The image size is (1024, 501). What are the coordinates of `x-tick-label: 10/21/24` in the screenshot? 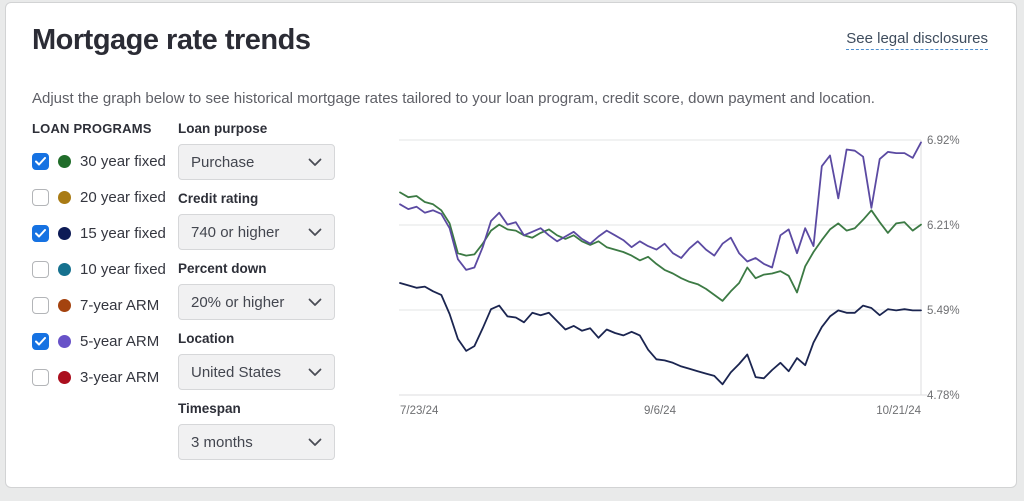 It's located at (898, 411).